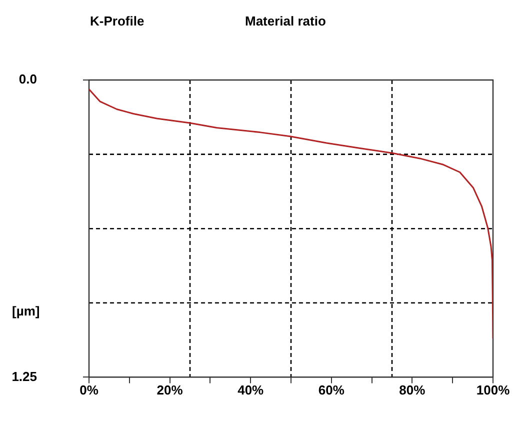 The image size is (520, 431). What do you see at coordinates (412, 390) in the screenshot?
I see `x-tick-label: 80%` at bounding box center [412, 390].